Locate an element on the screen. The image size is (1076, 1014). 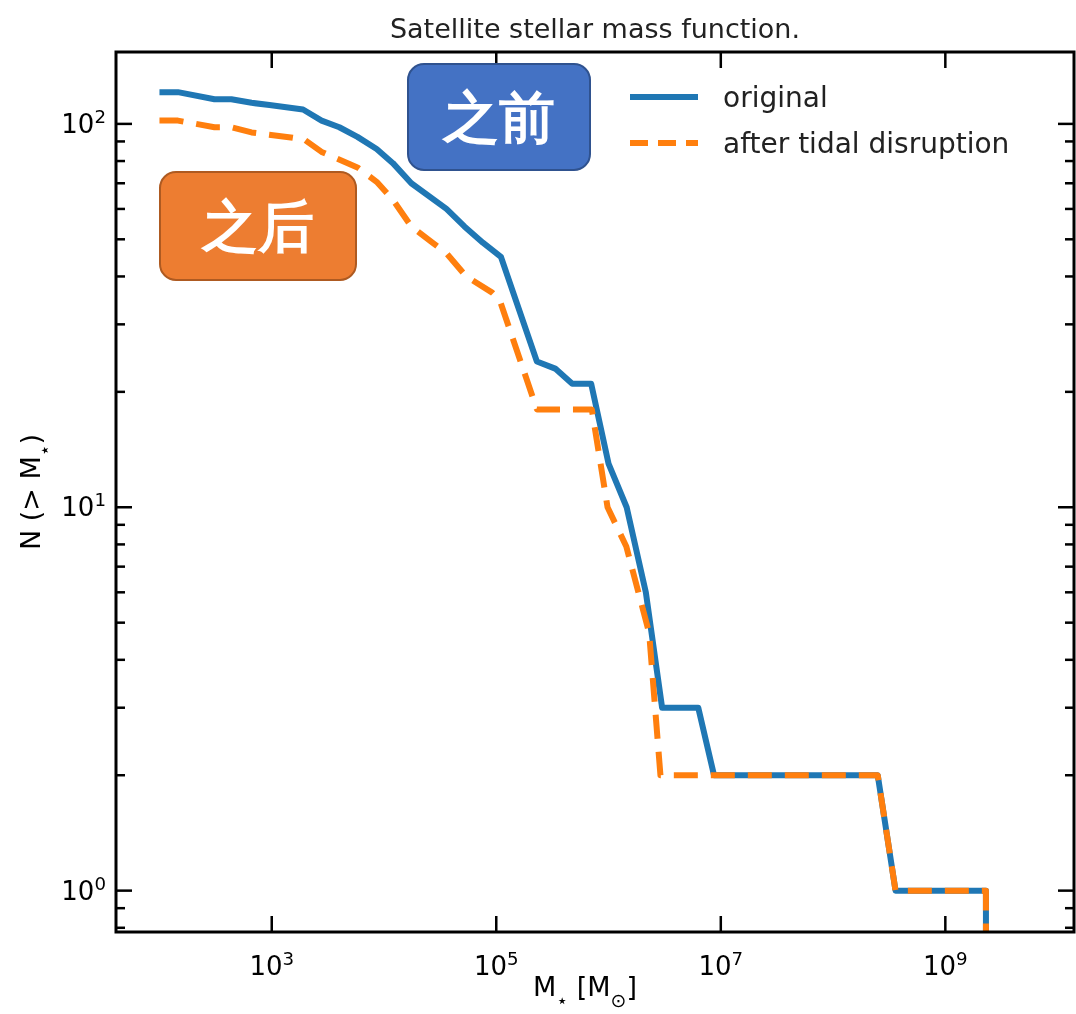
x-tick-label: 10$^{5}$ is located at coordinates (496, 964).